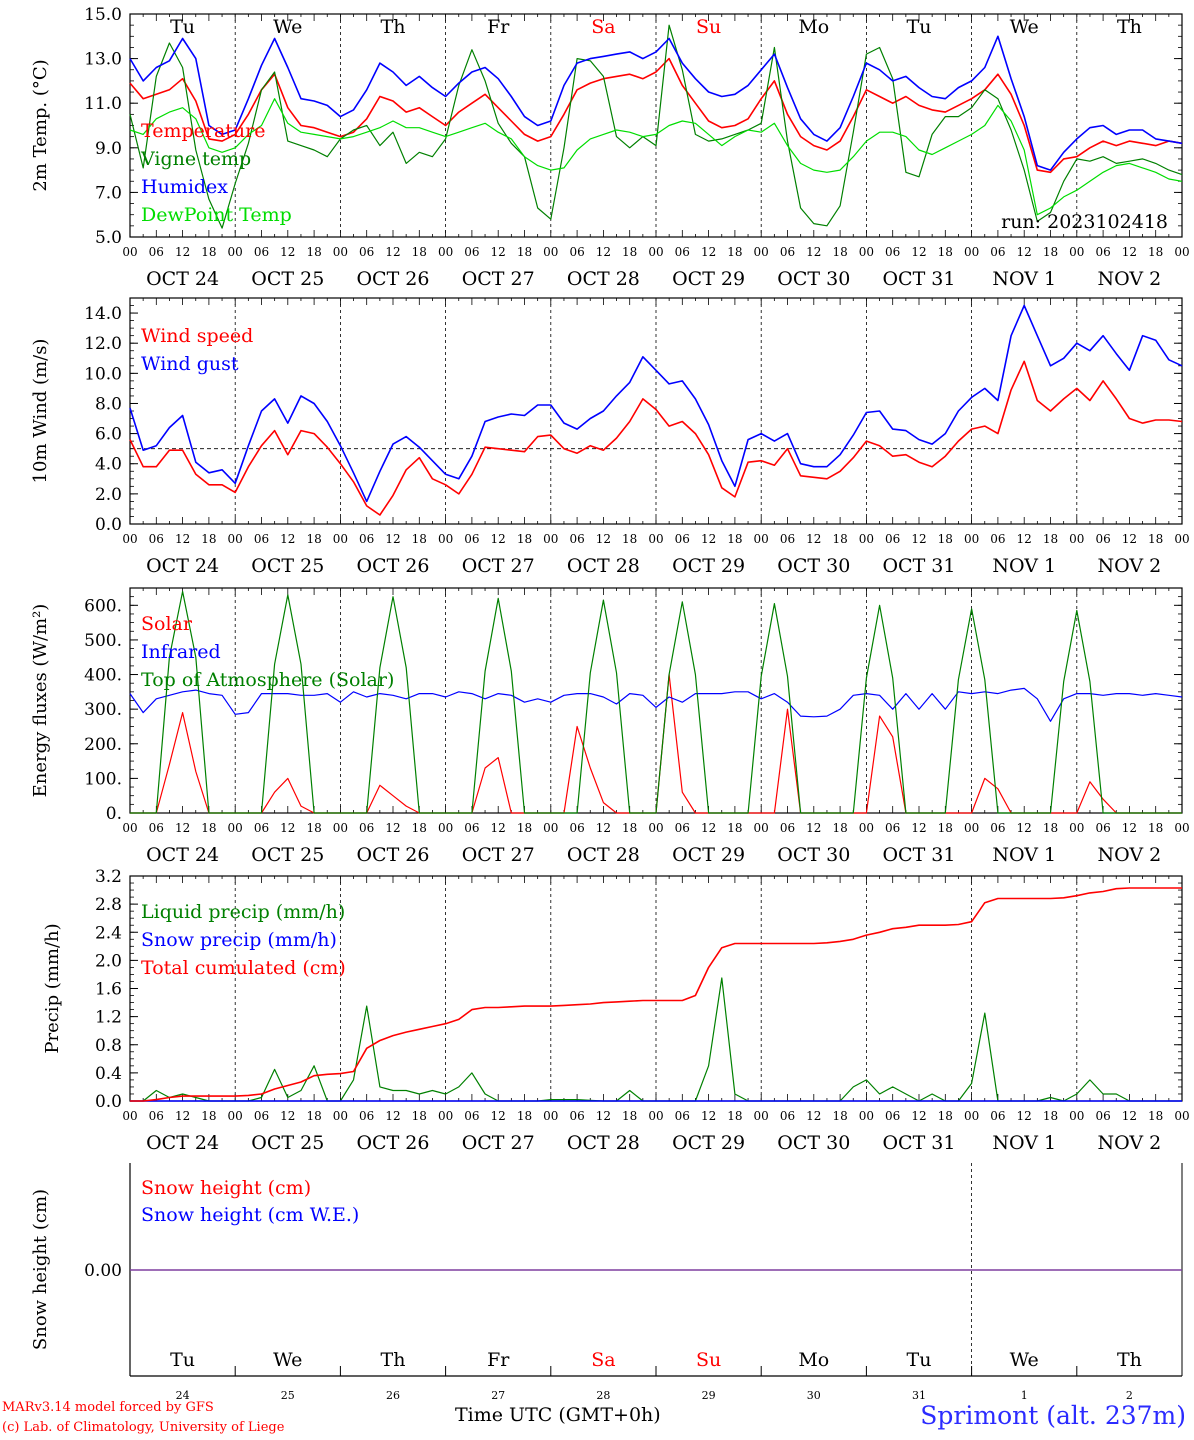  What do you see at coordinates (181, 652) in the screenshot?
I see `legend-entry: Infrared` at bounding box center [181, 652].